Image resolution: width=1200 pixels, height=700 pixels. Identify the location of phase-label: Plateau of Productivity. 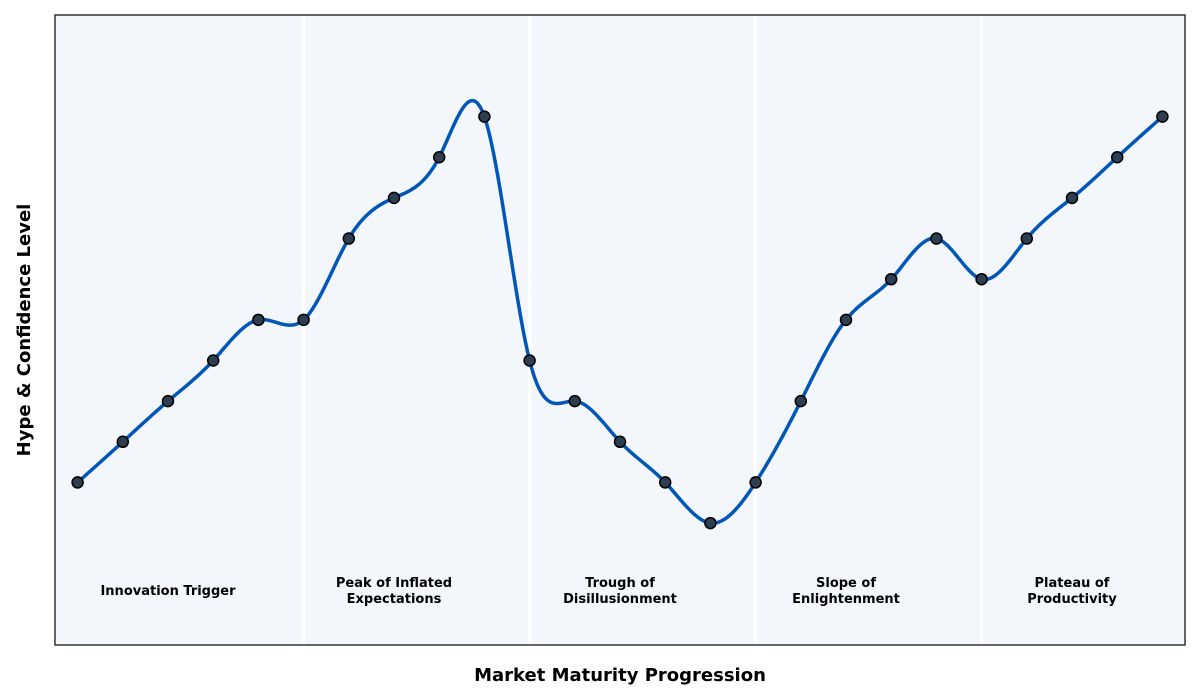
(1072, 591).